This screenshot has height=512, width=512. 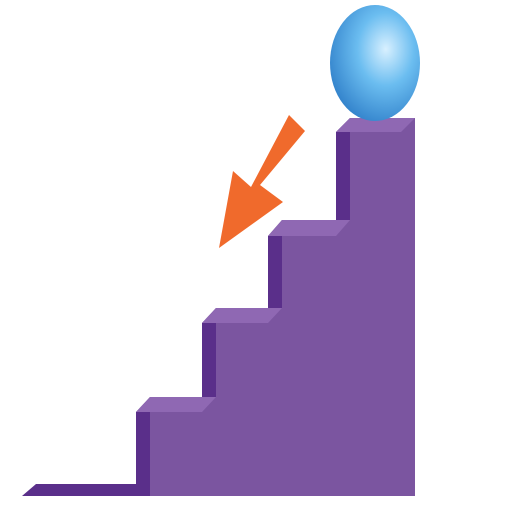 What do you see at coordinates (86, 490) in the screenshot?
I see `ground-base` at bounding box center [86, 490].